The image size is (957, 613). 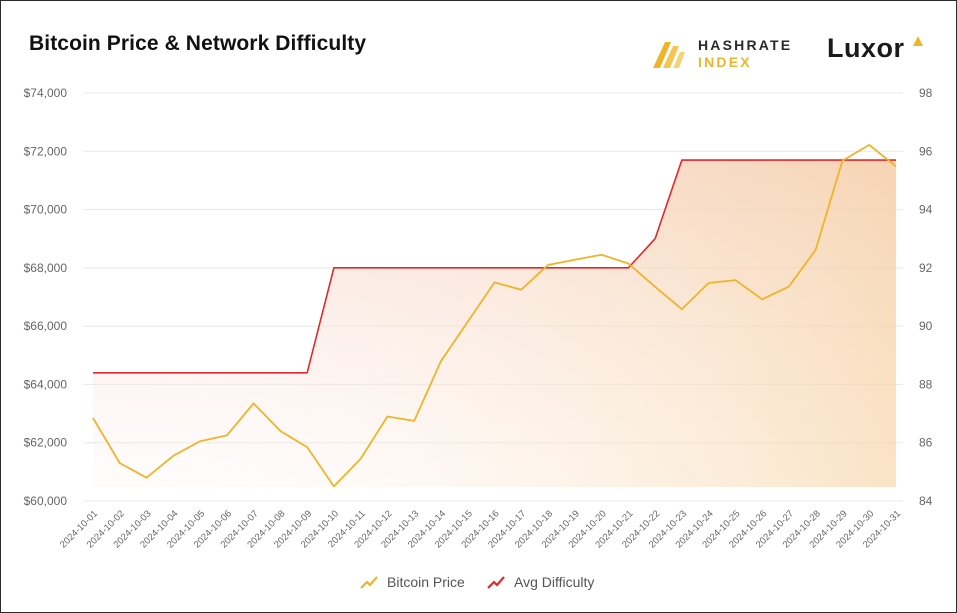 What do you see at coordinates (369, 582) in the screenshot?
I see `price-legend-icon` at bounding box center [369, 582].